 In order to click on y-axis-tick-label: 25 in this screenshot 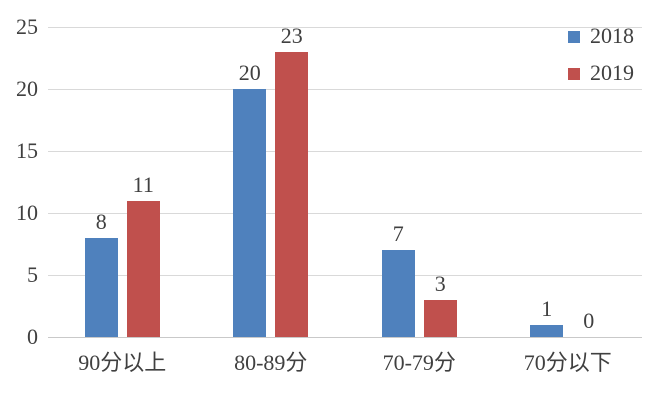, I will do `click(27, 26)`.